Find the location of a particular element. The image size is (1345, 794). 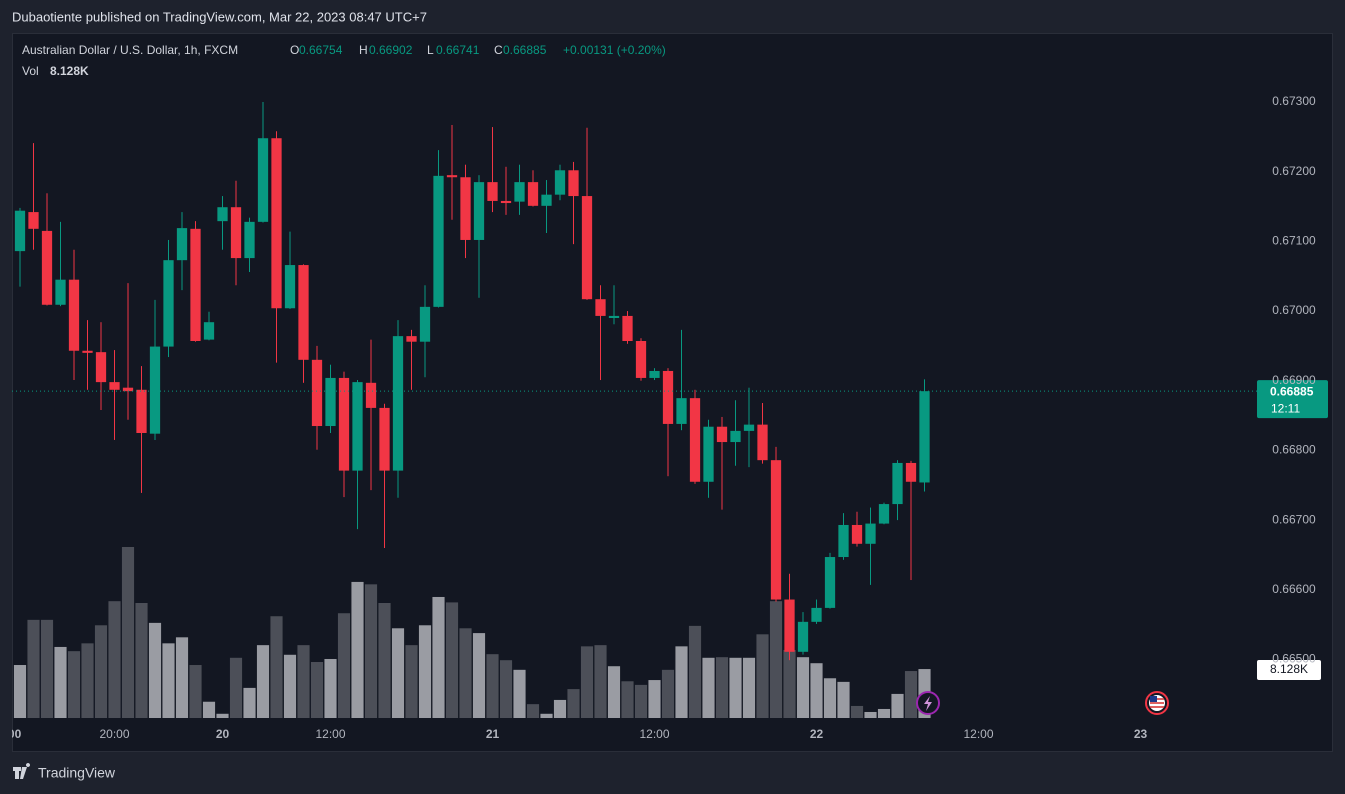

brand-logo is located at coordinates (22, 771).